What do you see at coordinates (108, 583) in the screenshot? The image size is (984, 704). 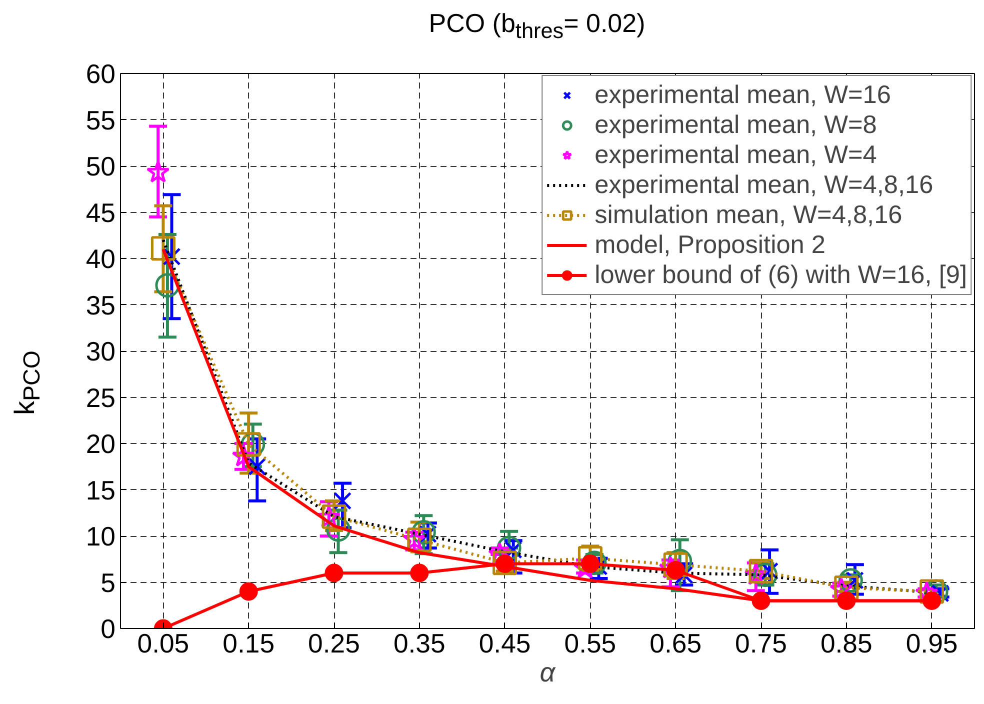 I see `y-tick-label: 5` at bounding box center [108, 583].